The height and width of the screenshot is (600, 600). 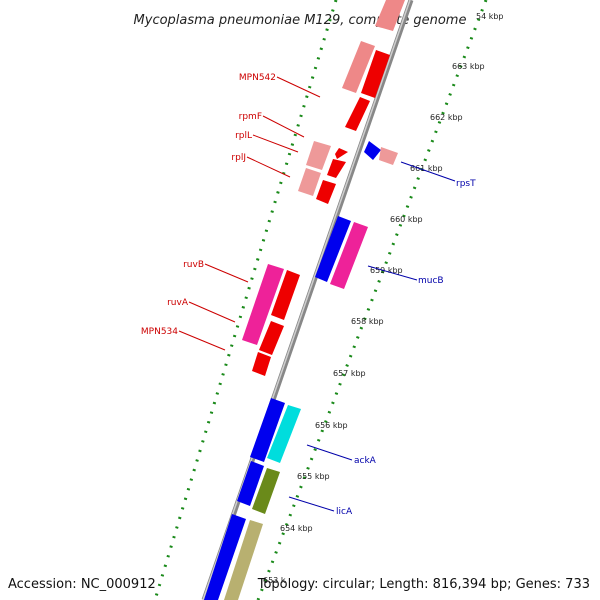 I want to click on gene-label-ackA: ackA, so click(x=365, y=461).